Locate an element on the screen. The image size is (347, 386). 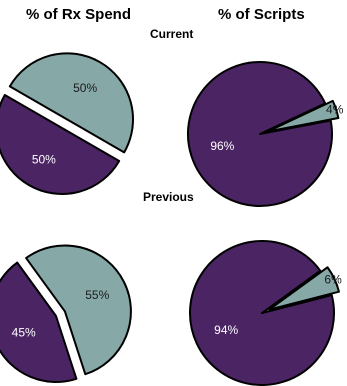
row-title-previous: Previous is located at coordinates (168, 197).